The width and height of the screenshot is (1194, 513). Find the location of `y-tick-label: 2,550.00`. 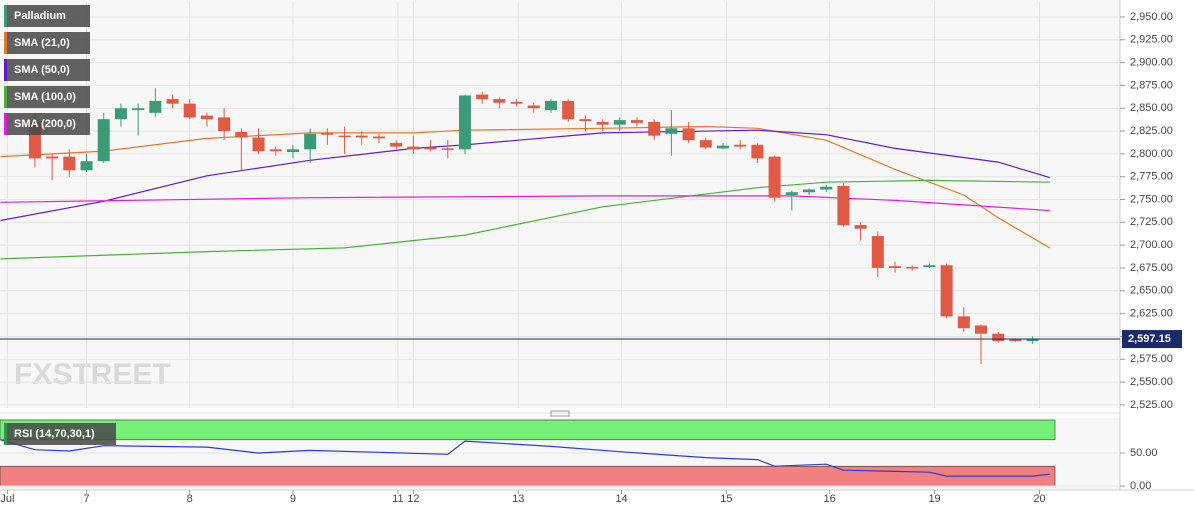

y-tick-label: 2,550.00 is located at coordinates (1151, 382).